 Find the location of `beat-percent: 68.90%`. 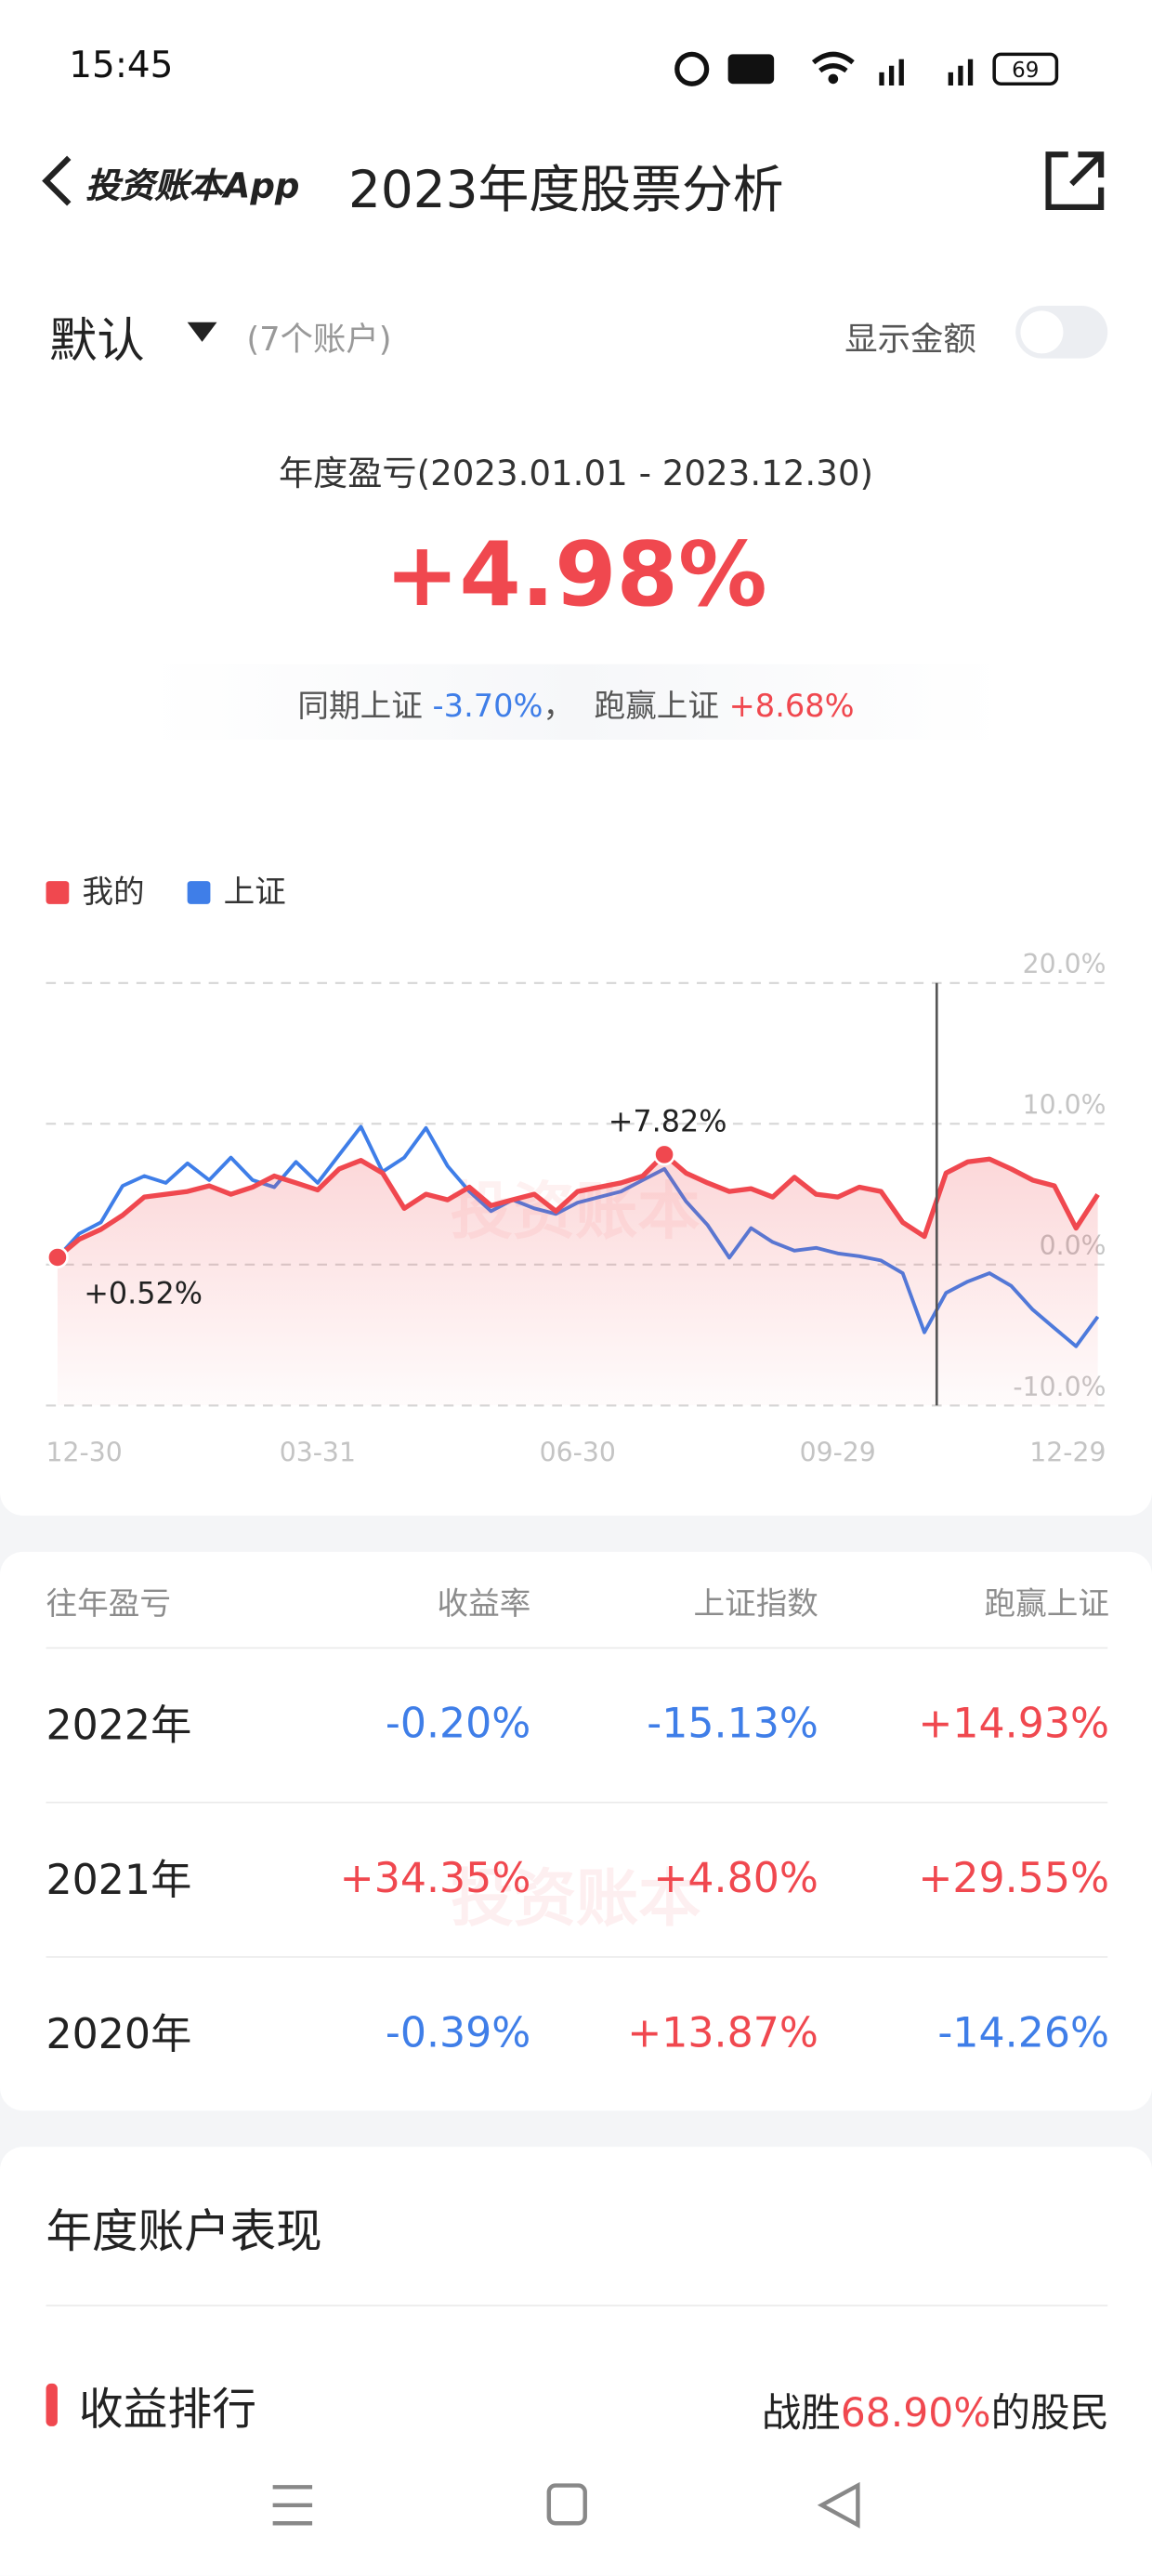

beat-percent: 68.90% is located at coordinates (915, 2413).